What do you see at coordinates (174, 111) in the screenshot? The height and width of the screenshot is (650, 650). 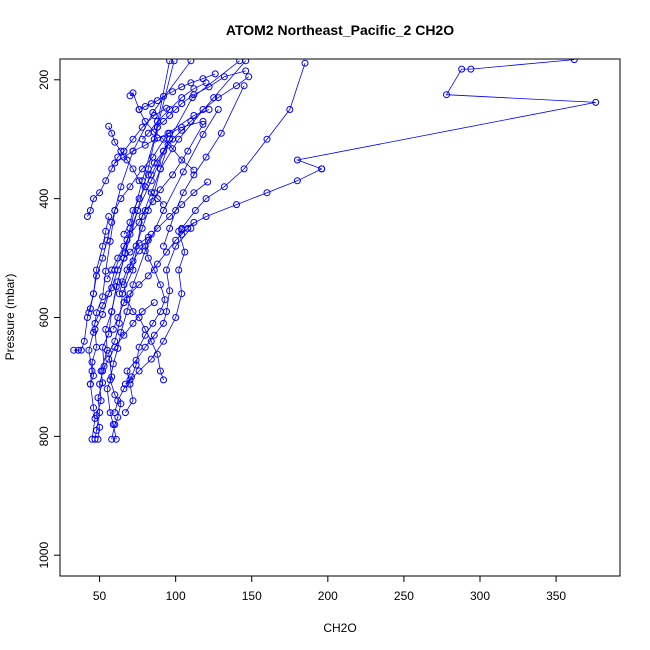 I see `series-27-line` at bounding box center [174, 111].